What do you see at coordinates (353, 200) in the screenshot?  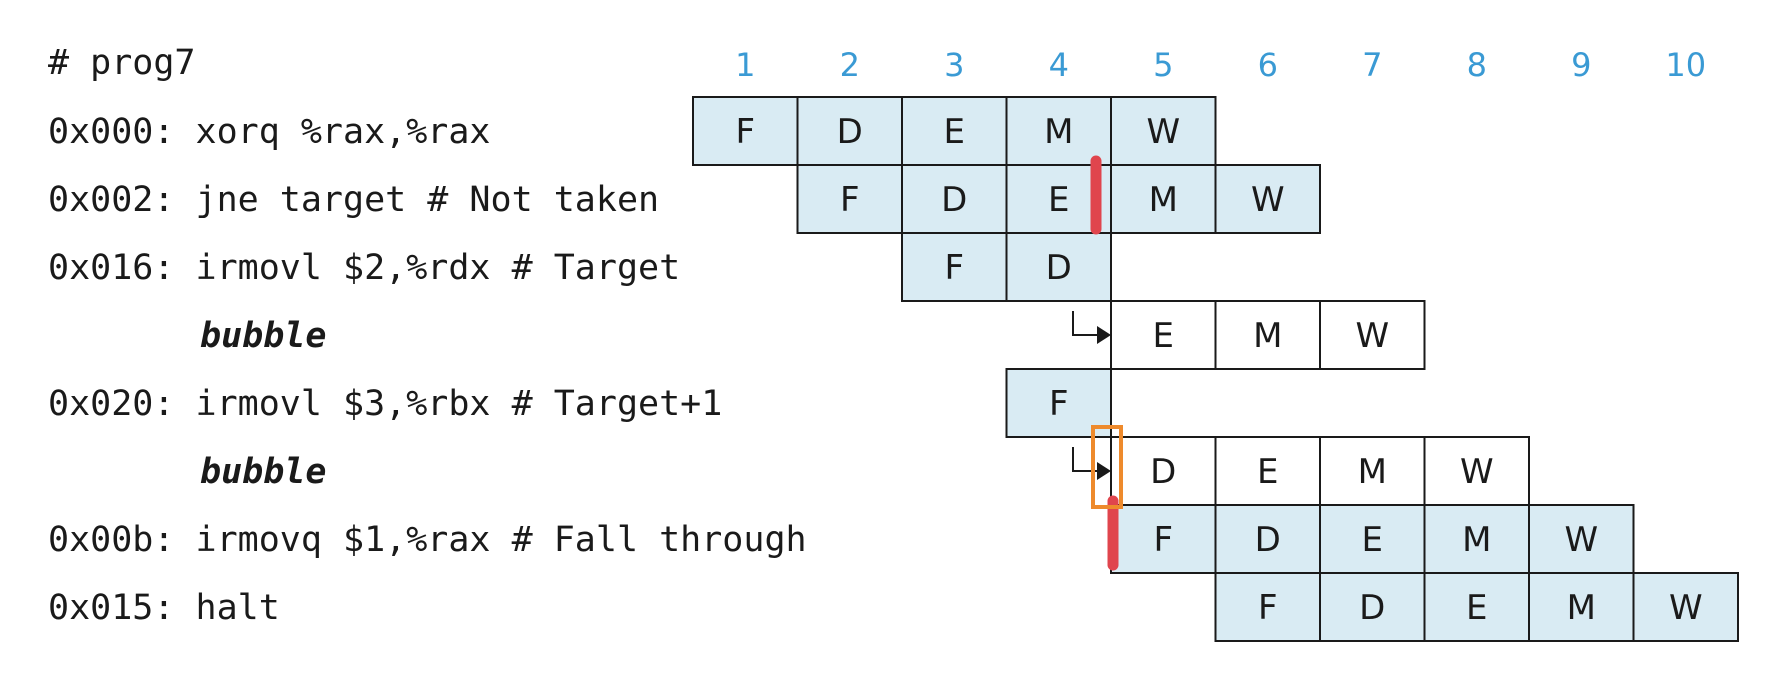 I see `instruction-line: 0x002: jne target # Not taken` at bounding box center [353, 200].